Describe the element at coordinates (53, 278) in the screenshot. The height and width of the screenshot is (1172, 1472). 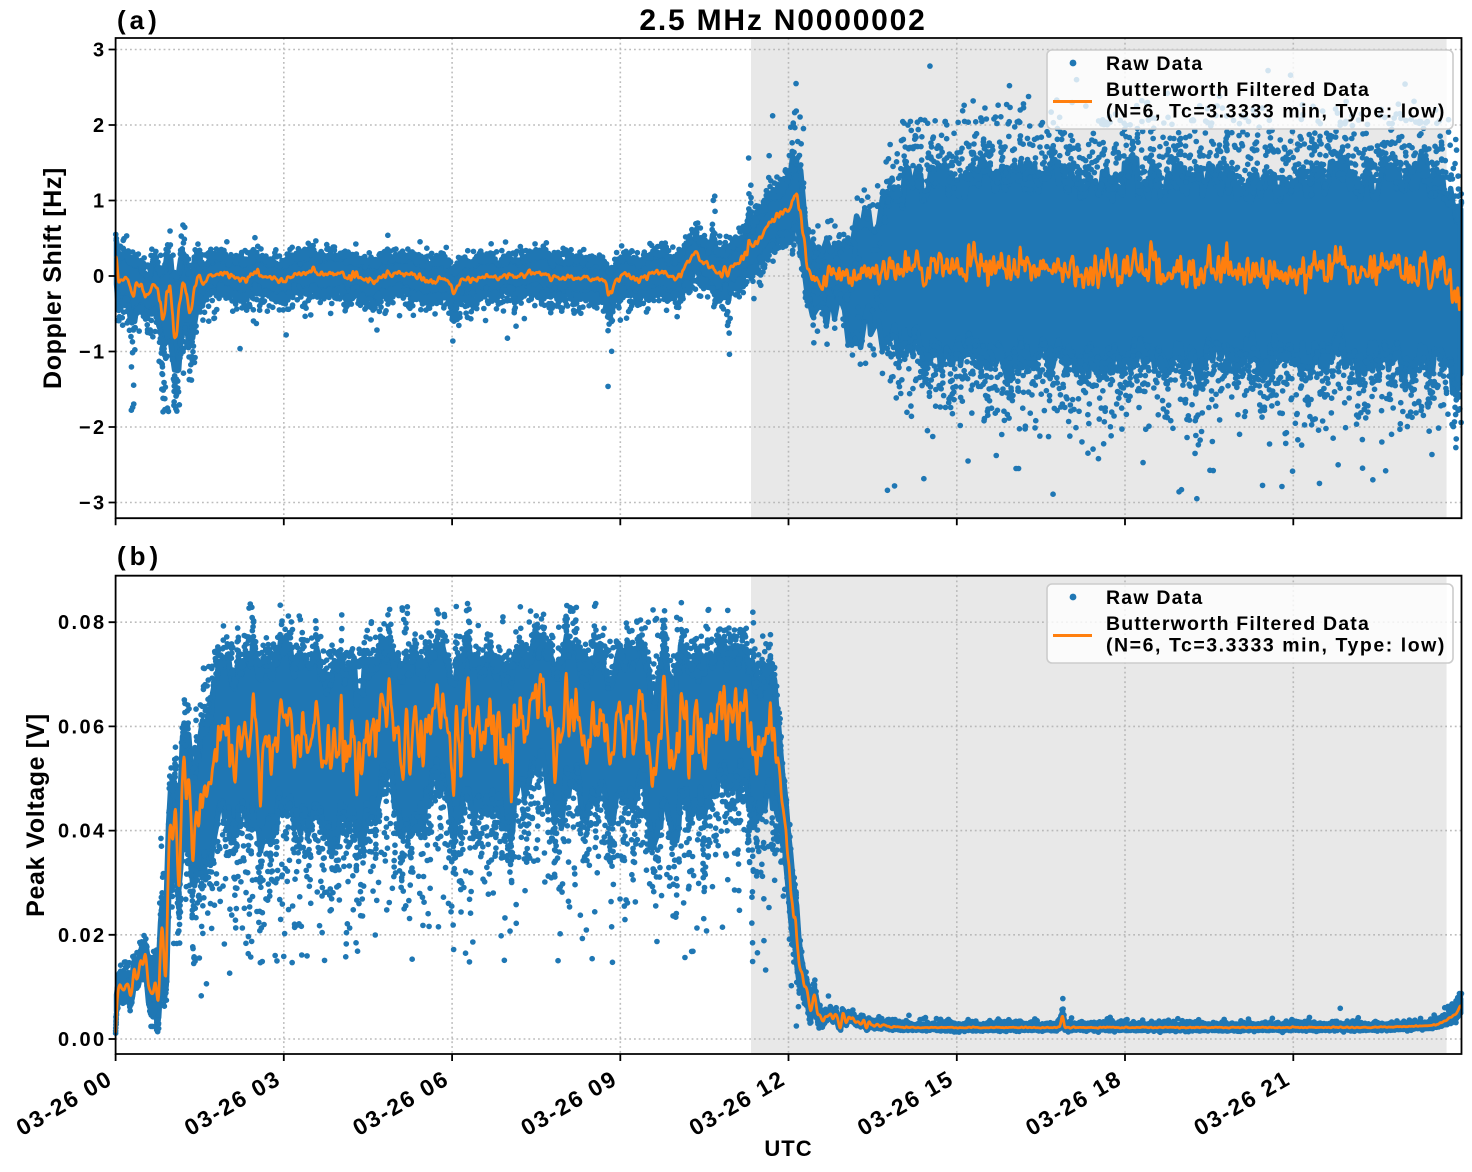
I see `svg-text: Doppler Shift [Hz]` at that location.